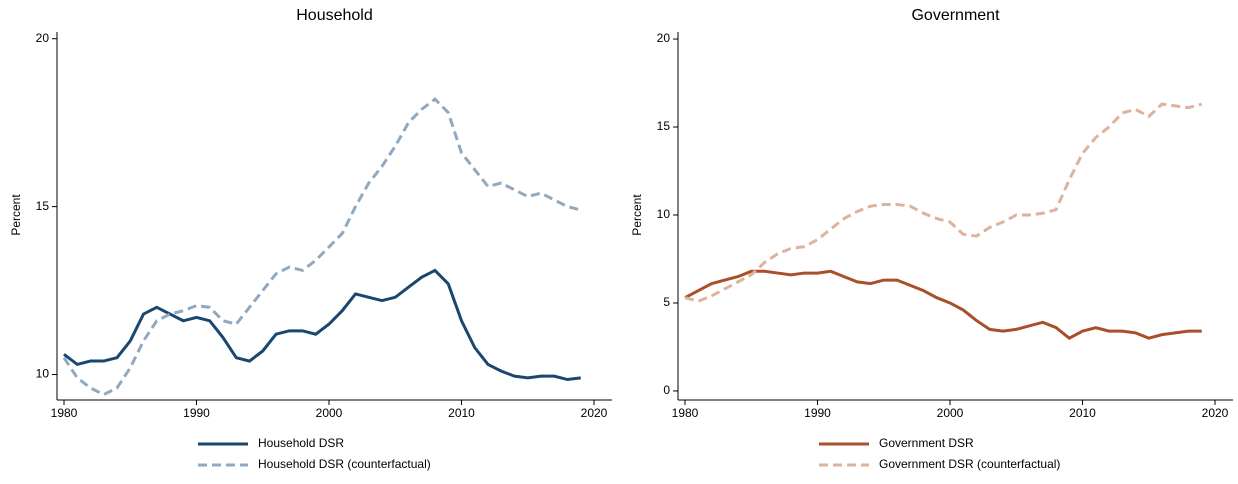 The width and height of the screenshot is (1238, 484). I want to click on y-tick-label: 5, so click(666, 302).